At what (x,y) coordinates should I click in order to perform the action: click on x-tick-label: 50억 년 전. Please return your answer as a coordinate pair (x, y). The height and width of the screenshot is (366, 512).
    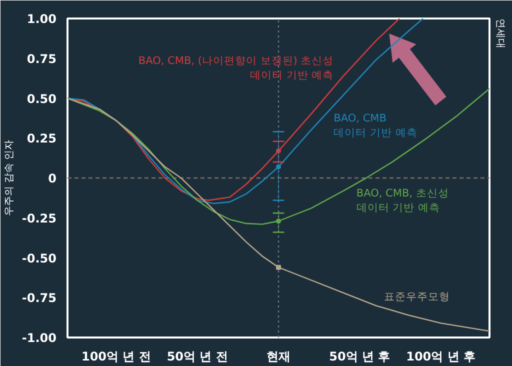
    Looking at the image, I should click on (197, 357).